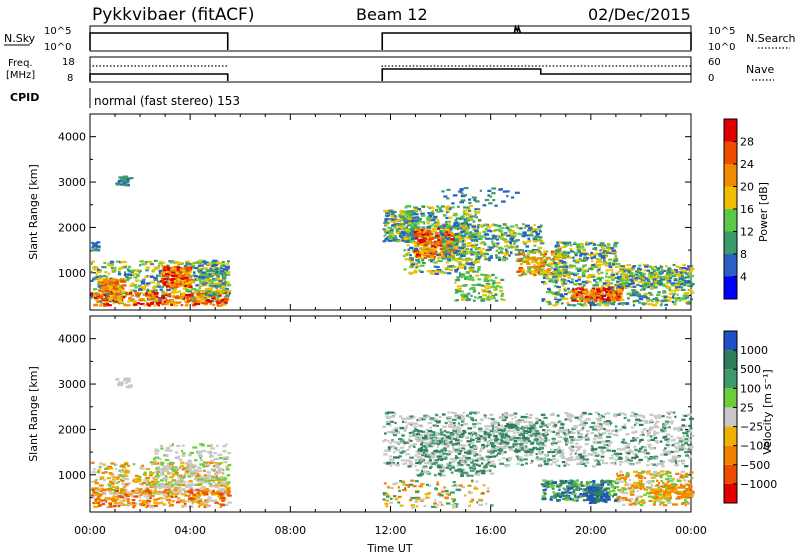  What do you see at coordinates (747, 142) in the screenshot?
I see `colorbar-tick-label: 28` at bounding box center [747, 142].